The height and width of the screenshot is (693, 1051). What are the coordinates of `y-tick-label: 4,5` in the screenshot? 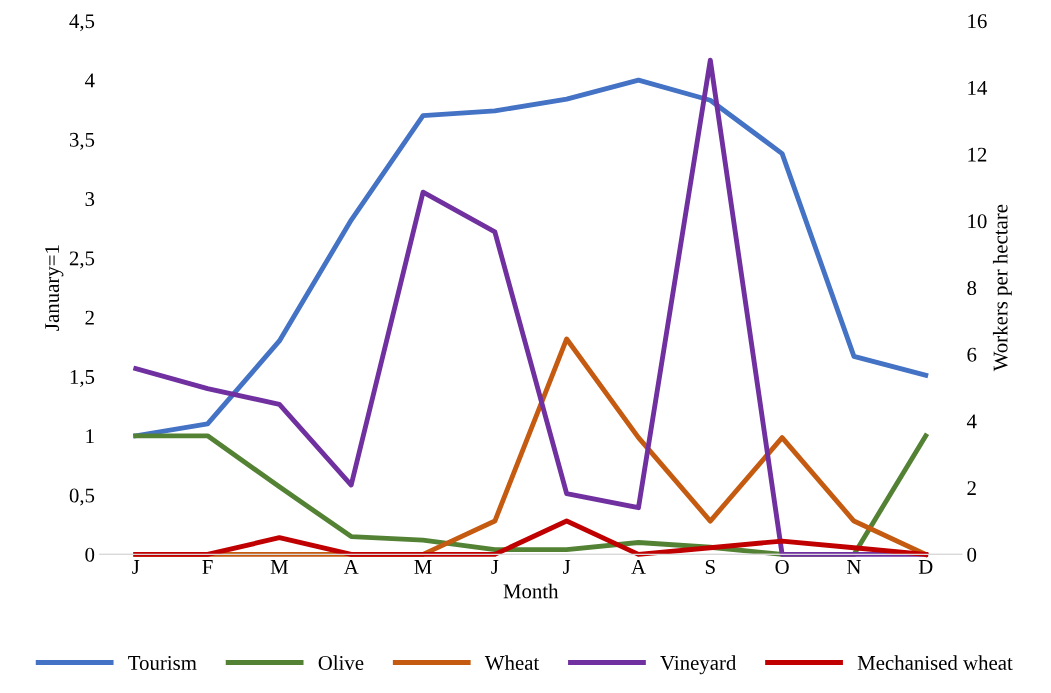 It's located at (82, 23).